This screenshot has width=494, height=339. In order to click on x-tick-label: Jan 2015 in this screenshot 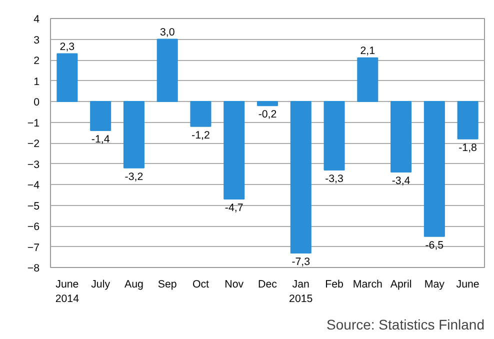, I will do `click(301, 291)`.